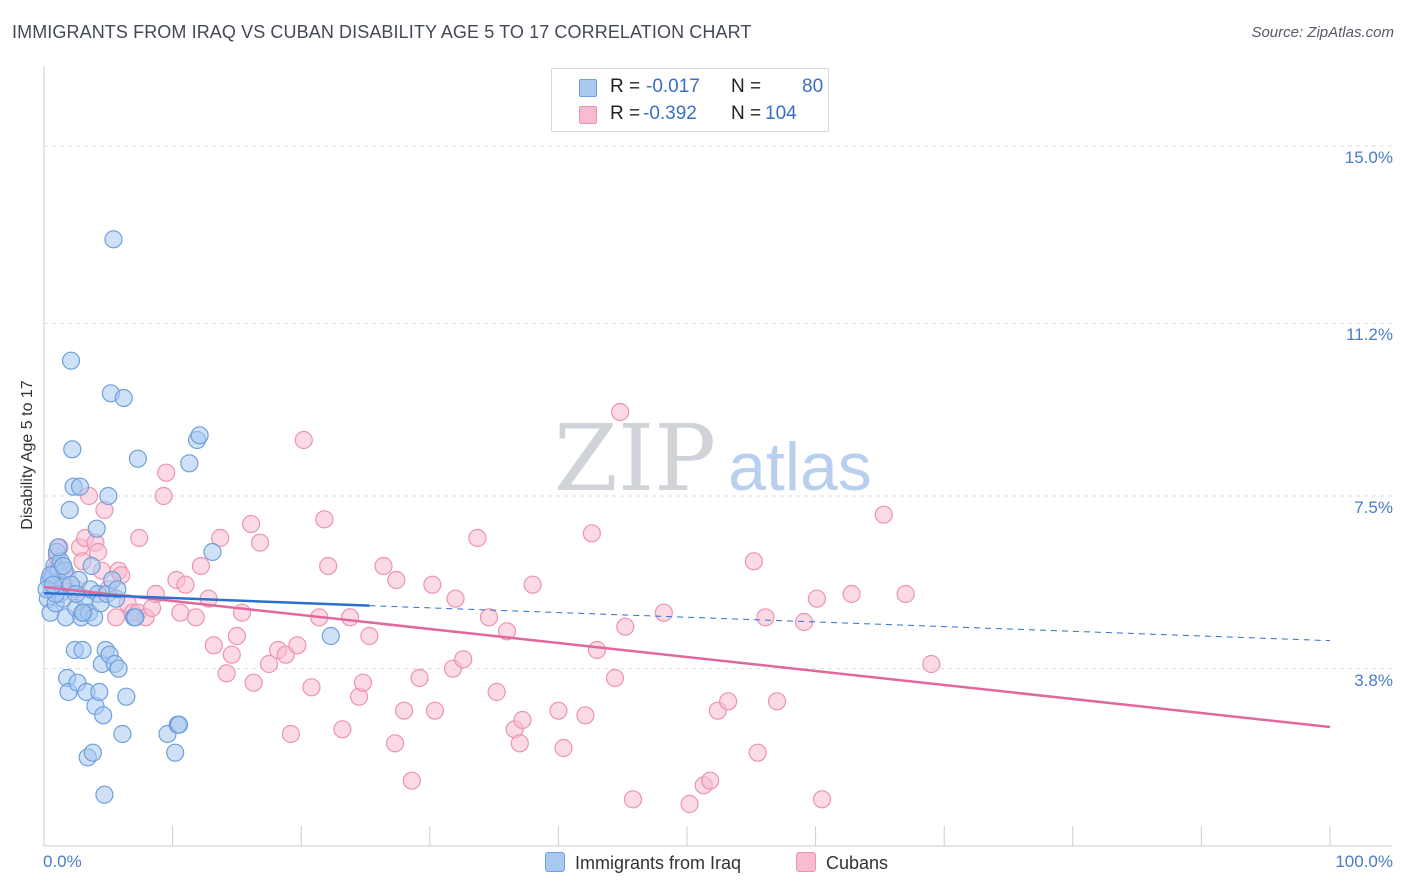  Describe the element at coordinates (635, 458) in the screenshot. I see `watermark-zip: ZIP` at that location.